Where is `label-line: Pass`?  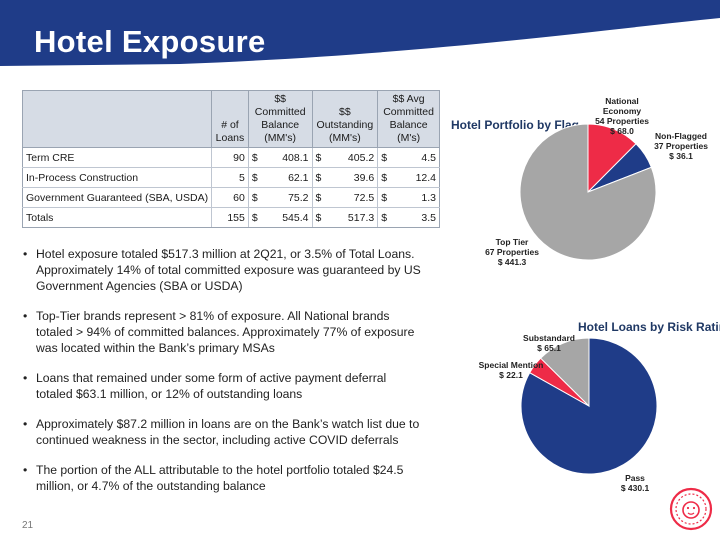
label-line: Pass is located at coordinates (635, 478).